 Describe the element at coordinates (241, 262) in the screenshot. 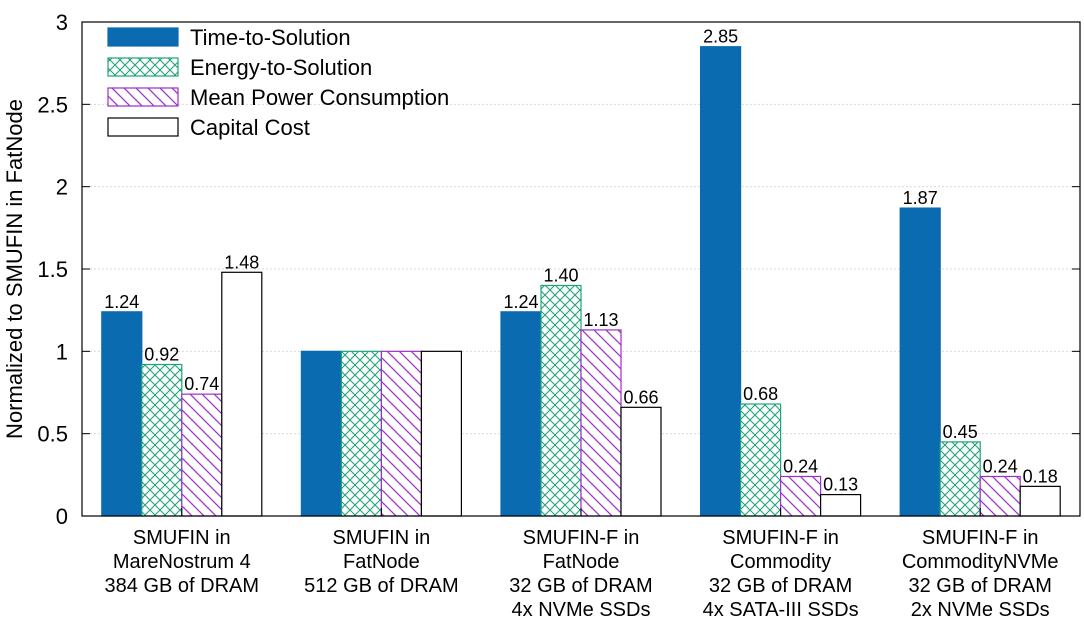

I see `data-label: 1.48` at that location.